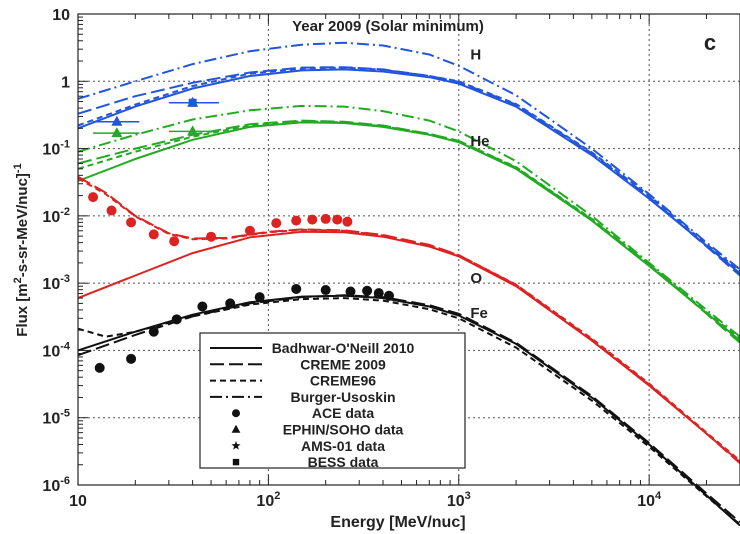 The image size is (740, 534). What do you see at coordinates (475, 55) in the screenshot?
I see `species-label-h: H` at bounding box center [475, 55].